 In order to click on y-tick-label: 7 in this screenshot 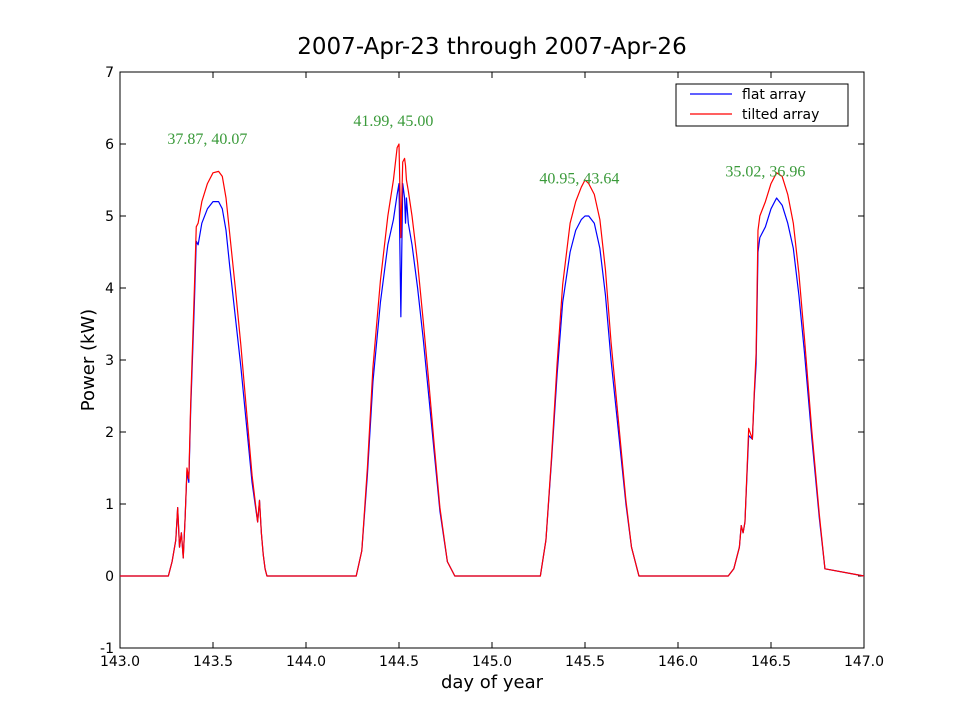, I will do `click(109, 73)`.